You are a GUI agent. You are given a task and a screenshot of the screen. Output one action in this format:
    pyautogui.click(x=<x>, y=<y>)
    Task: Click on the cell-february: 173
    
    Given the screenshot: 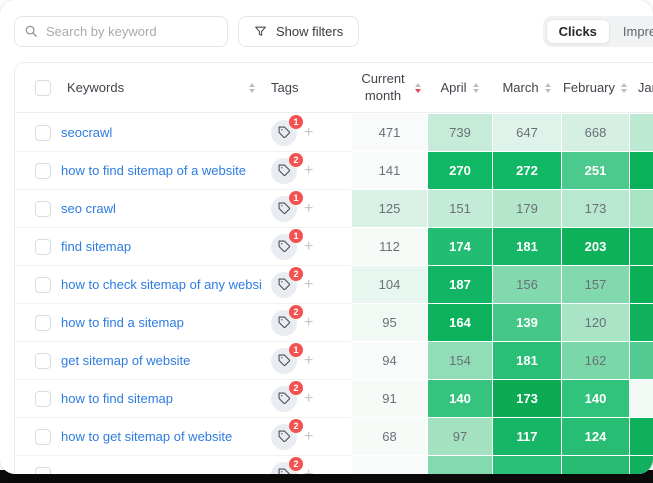 What is the action you would take?
    pyautogui.click(x=595, y=208)
    